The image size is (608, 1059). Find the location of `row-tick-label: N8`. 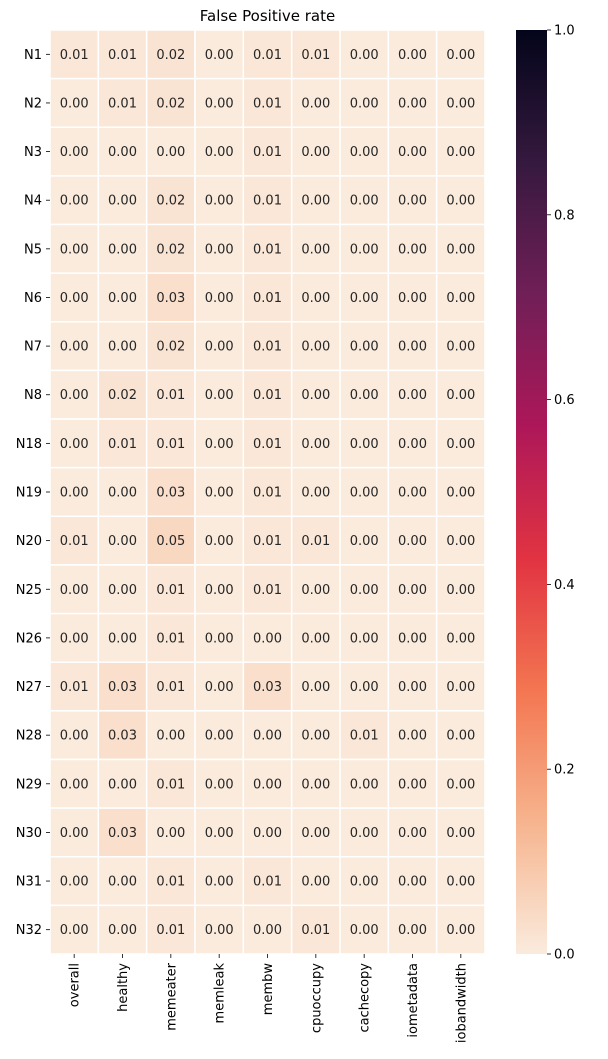

row-tick-label: N8 is located at coordinates (33, 395).